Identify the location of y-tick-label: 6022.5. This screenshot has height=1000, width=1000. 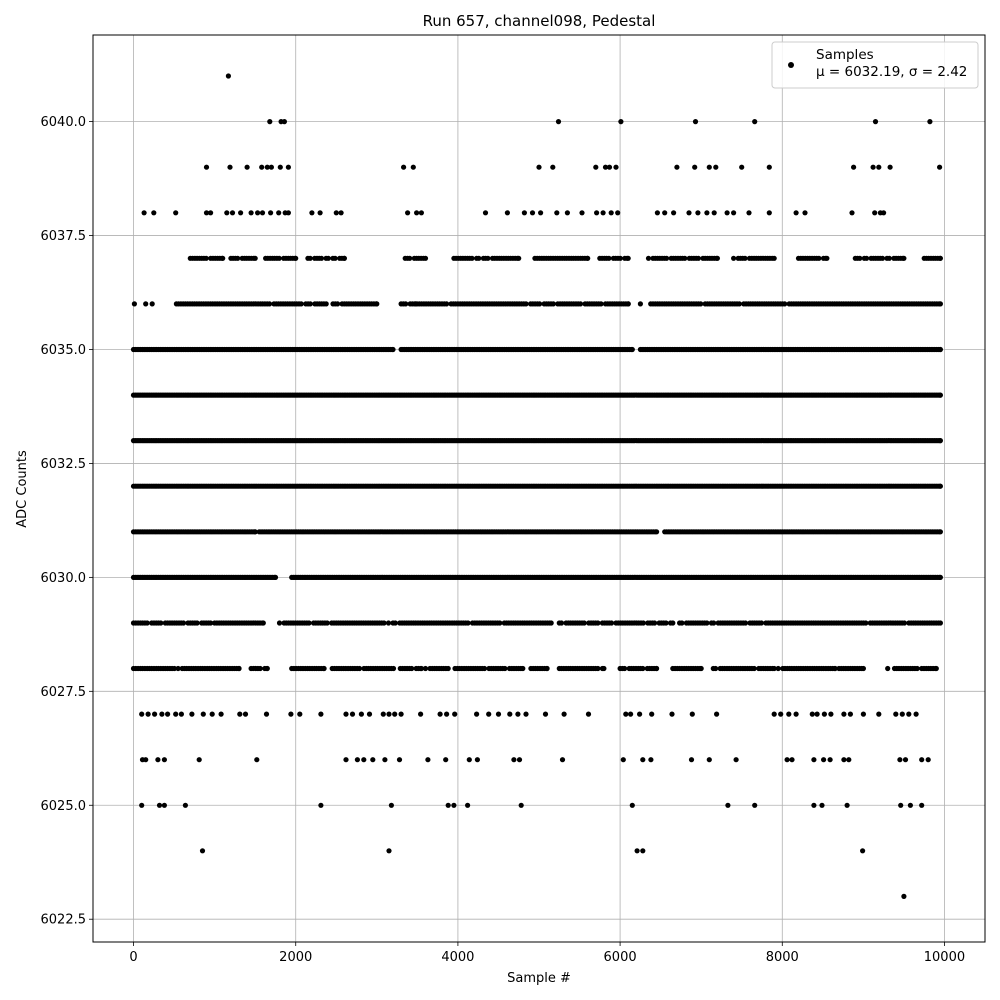
(64, 920).